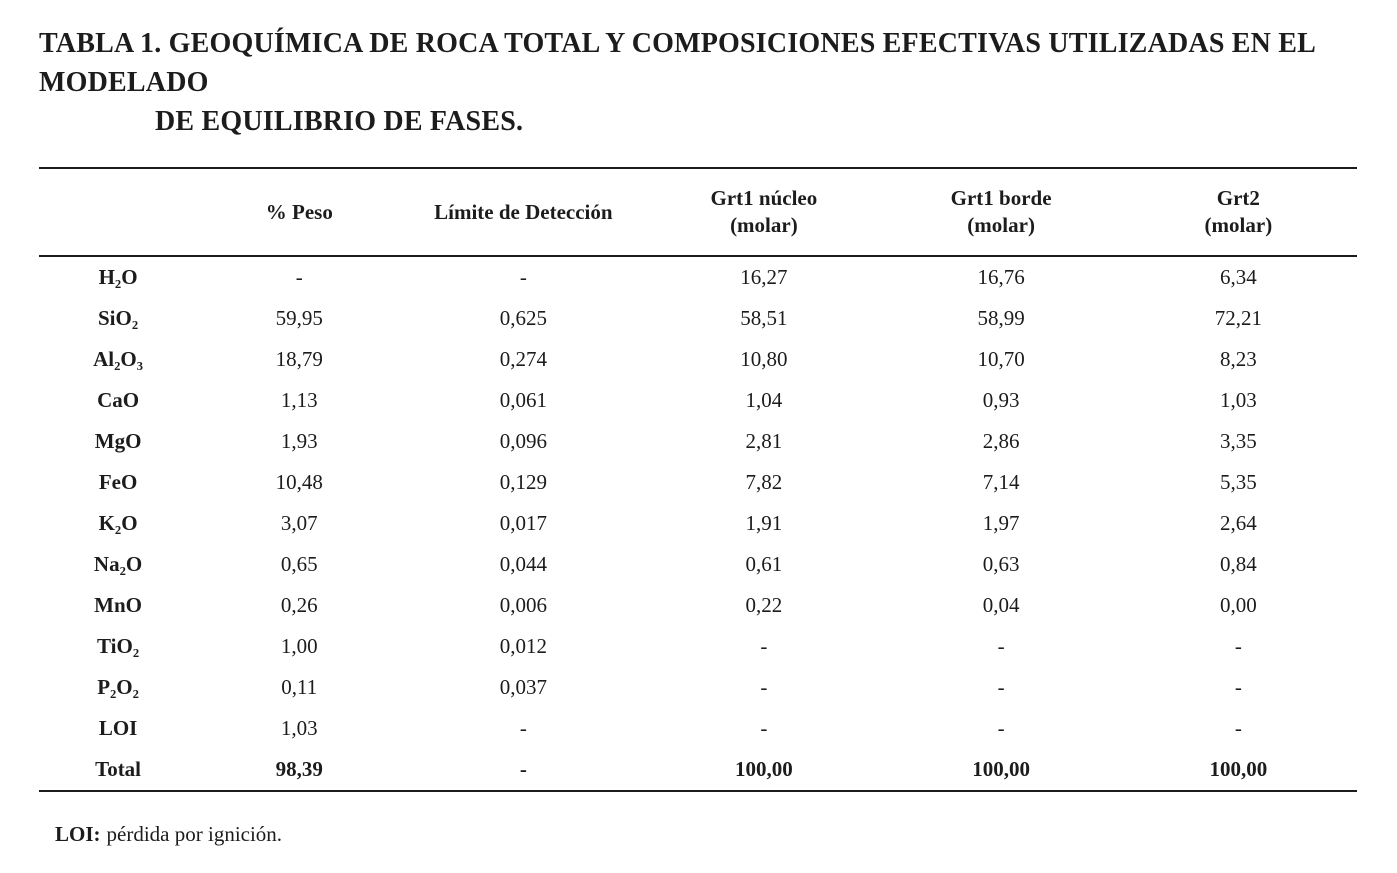 This screenshot has height=873, width=1397. What do you see at coordinates (1238, 198) in the screenshot?
I see `column-header-line1: Grt2` at bounding box center [1238, 198].